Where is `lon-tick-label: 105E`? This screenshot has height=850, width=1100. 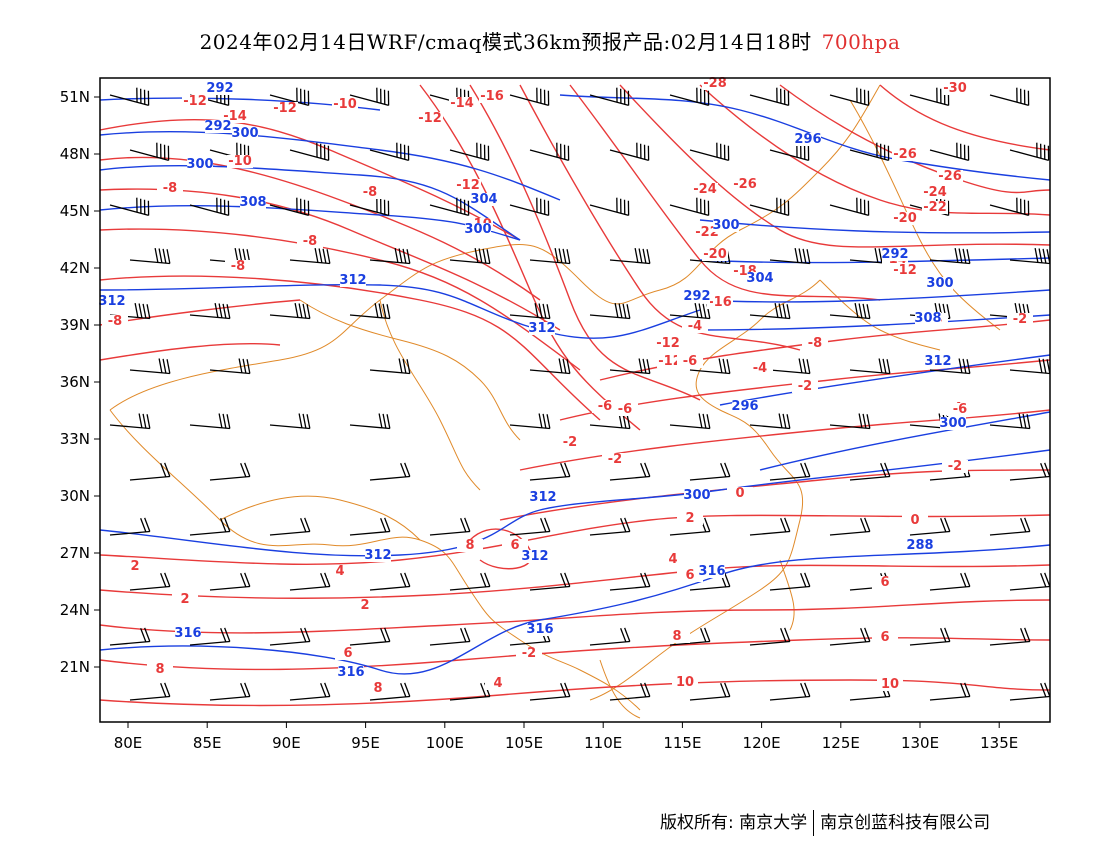 lon-tick-label: 105E is located at coordinates (524, 743).